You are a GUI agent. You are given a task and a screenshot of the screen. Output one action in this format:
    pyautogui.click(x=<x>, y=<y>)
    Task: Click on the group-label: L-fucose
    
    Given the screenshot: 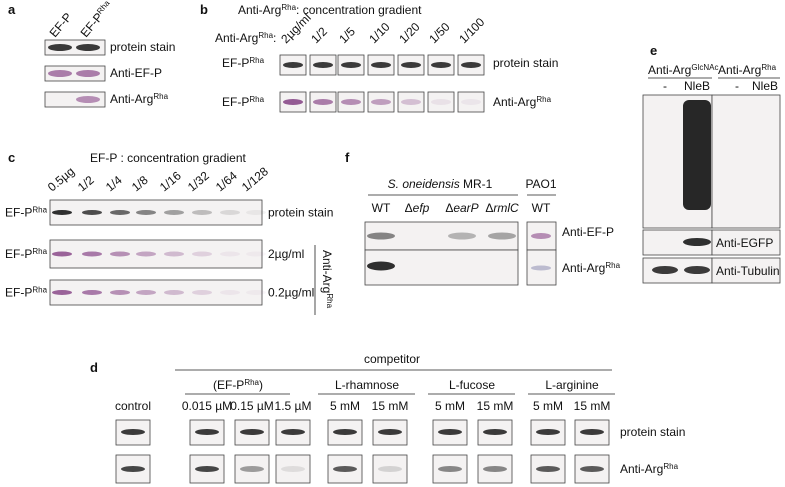 What is the action you would take?
    pyautogui.click(x=472, y=385)
    